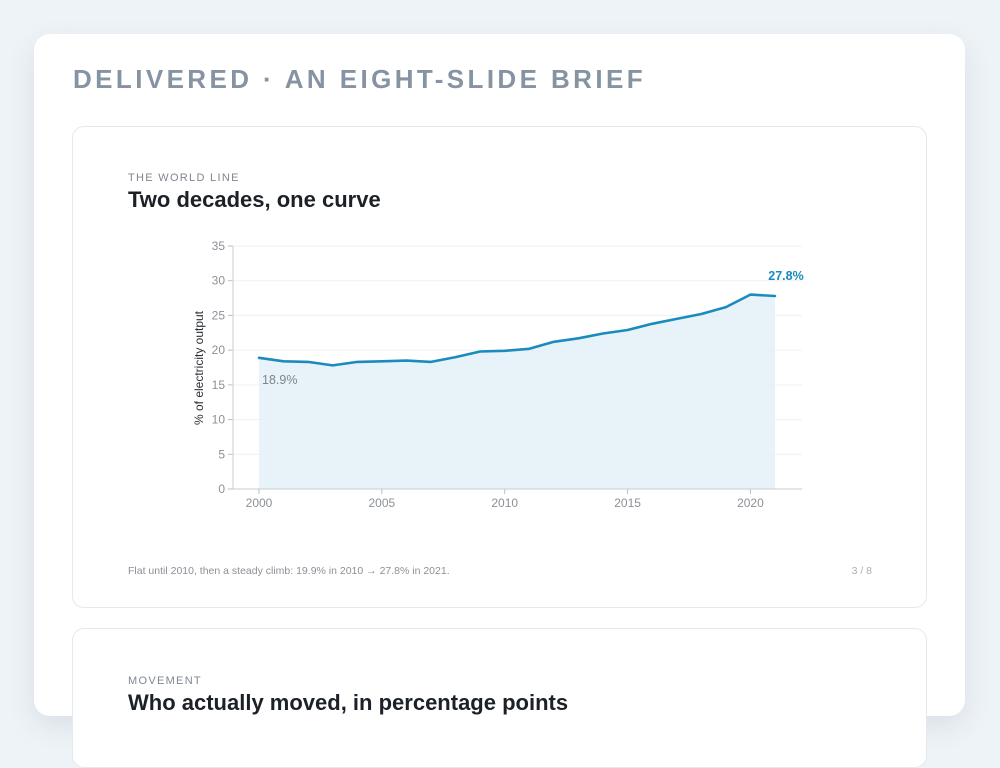 Image resolution: width=1000 pixels, height=768 pixels. What do you see at coordinates (199, 367) in the screenshot?
I see `y-axis-label: % of electricity output` at bounding box center [199, 367].